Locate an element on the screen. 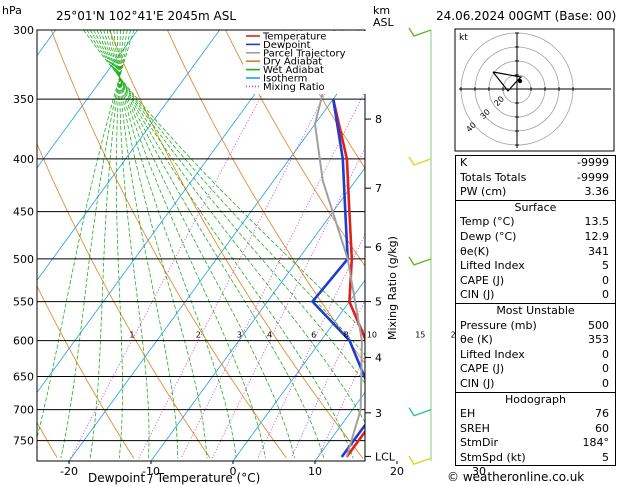 The image size is (629, 486). legend-label: Parcel Trajectory is located at coordinates (304, 53).